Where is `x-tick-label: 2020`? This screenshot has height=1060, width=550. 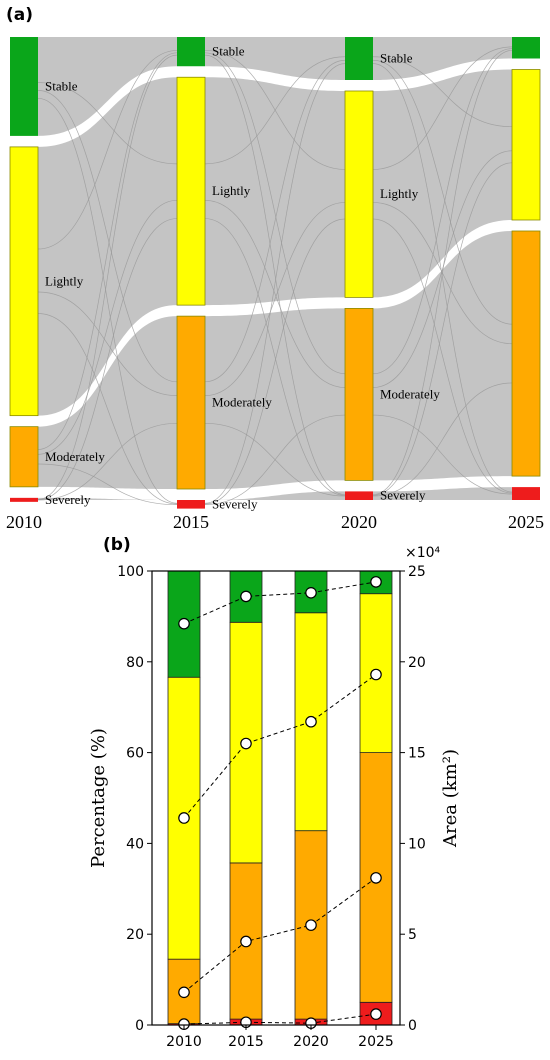 x-tick-label: 2020 is located at coordinates (311, 1042).